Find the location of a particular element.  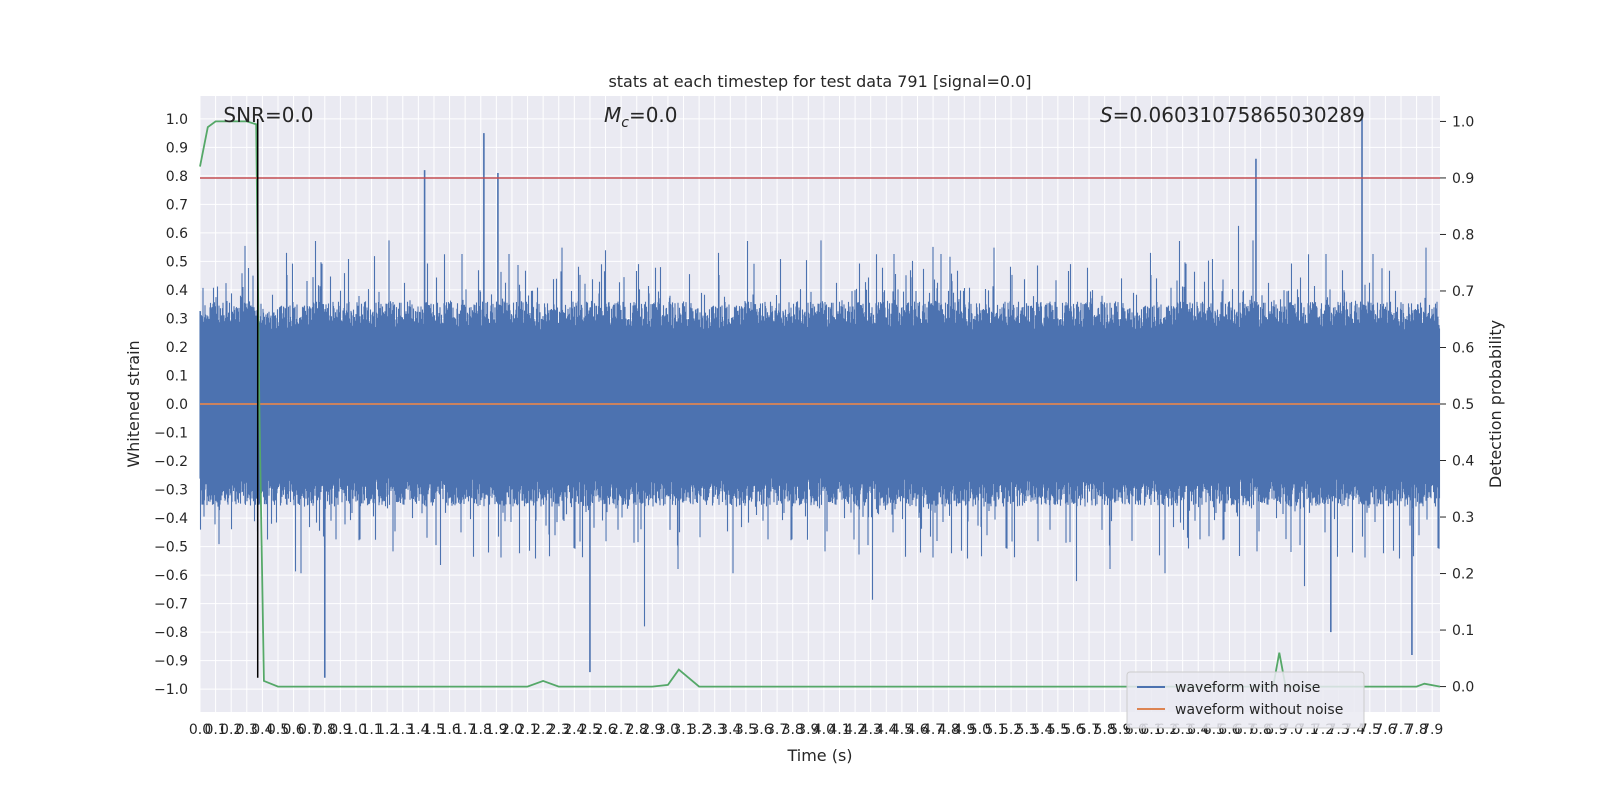

x-tick-label: 0.4 is located at coordinates (262, 730).